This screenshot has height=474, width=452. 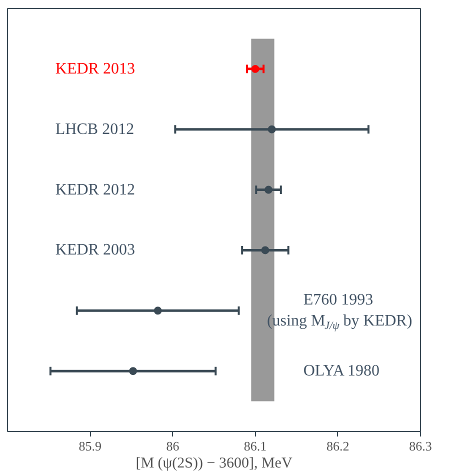 What do you see at coordinates (341, 371) in the screenshot?
I see `y-tick-label: OLYA 1980` at bounding box center [341, 371].